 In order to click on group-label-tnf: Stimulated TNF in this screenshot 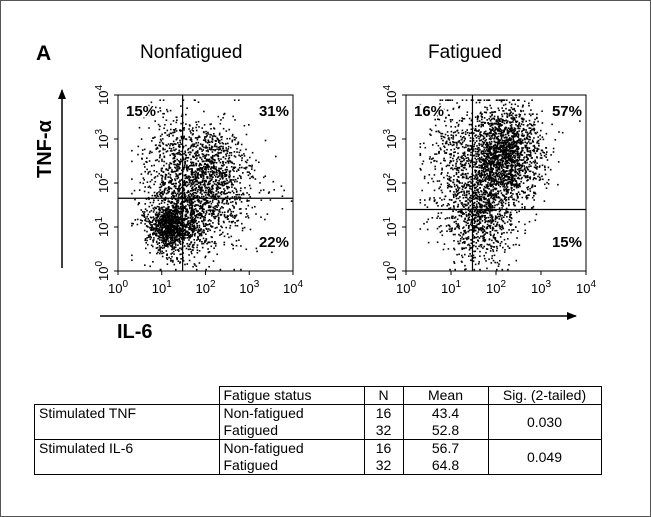, I will do `click(126, 422)`.